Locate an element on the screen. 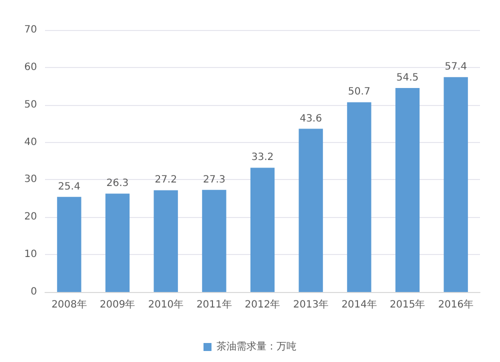 The height and width of the screenshot is (362, 500). y-tick-label: 30 is located at coordinates (30, 180).